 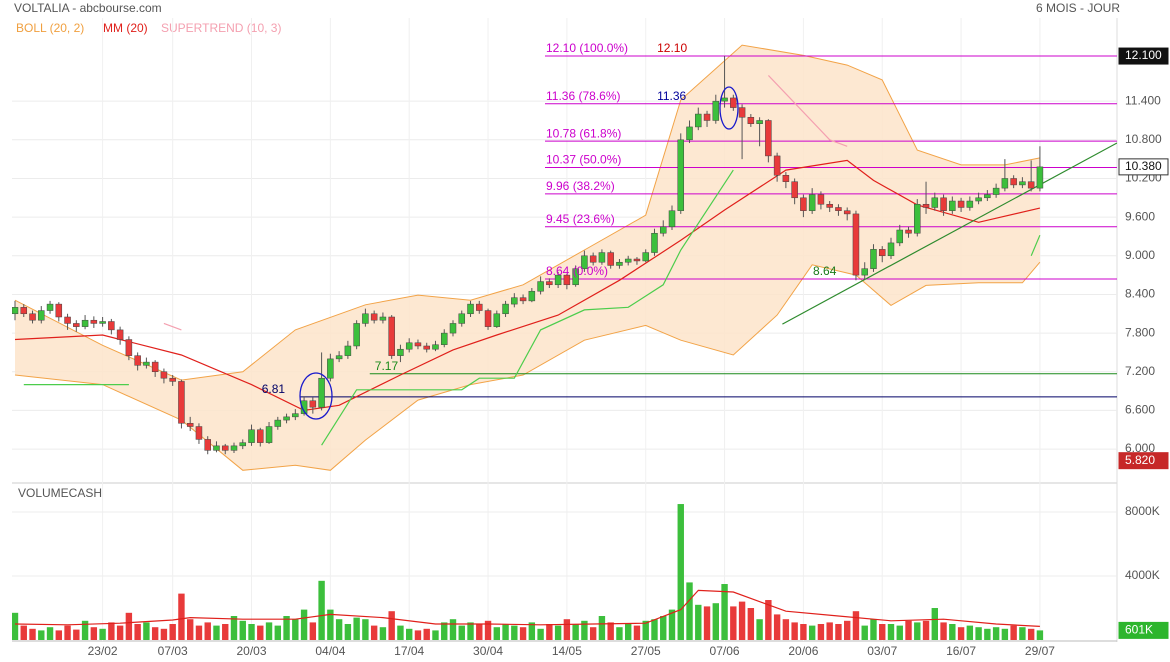 I want to click on price-marker-label: 5.820, so click(x=1140, y=460).